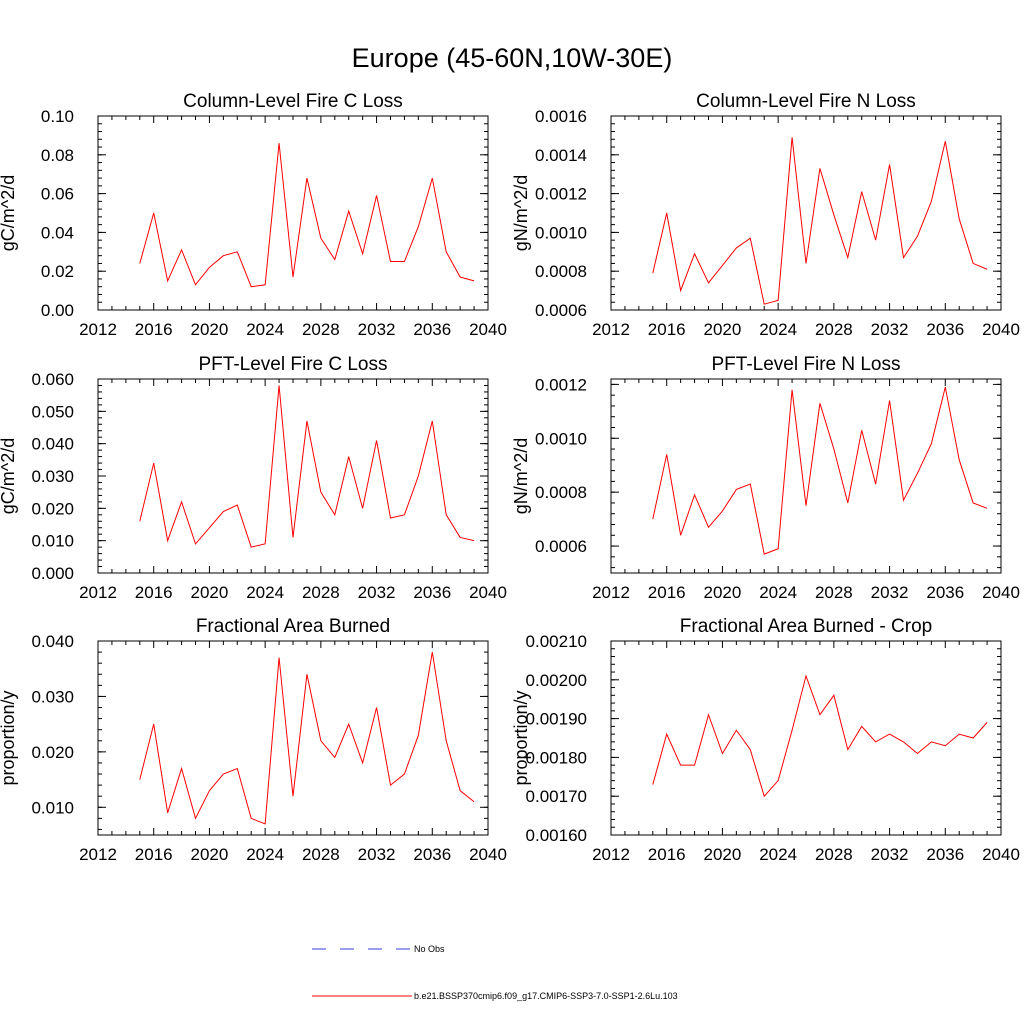  What do you see at coordinates (806, 364) in the screenshot?
I see `panel-title: PFT-Level Fire N Loss` at bounding box center [806, 364].